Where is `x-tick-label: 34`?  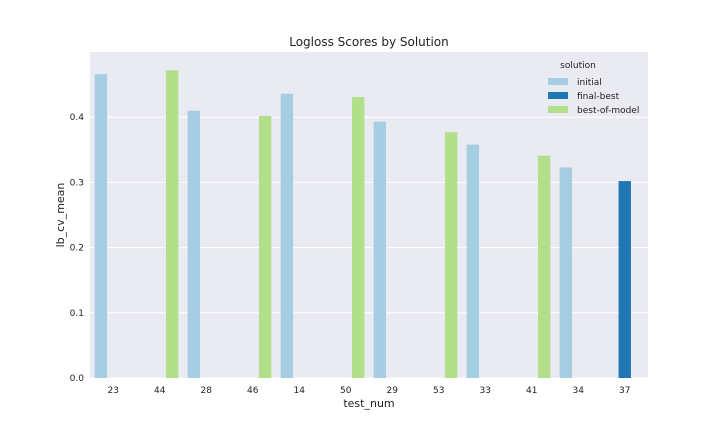
x-tick-label: 34 is located at coordinates (579, 391).